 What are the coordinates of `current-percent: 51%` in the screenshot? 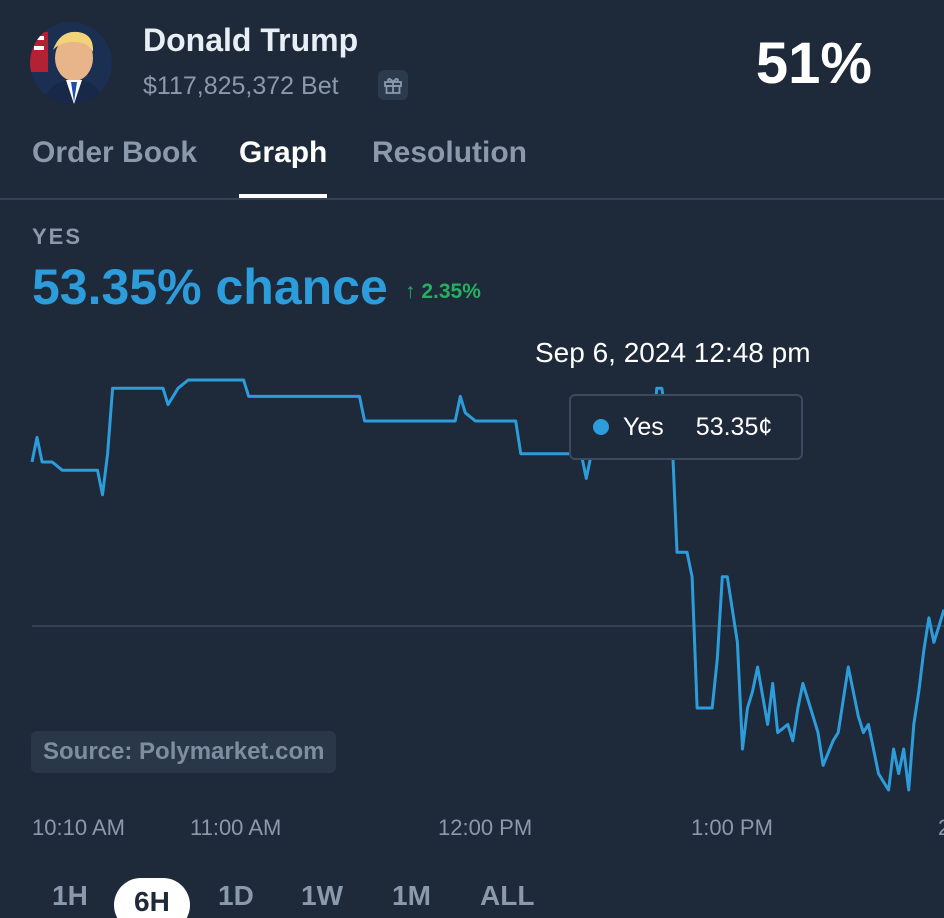 It's located at (813, 63).